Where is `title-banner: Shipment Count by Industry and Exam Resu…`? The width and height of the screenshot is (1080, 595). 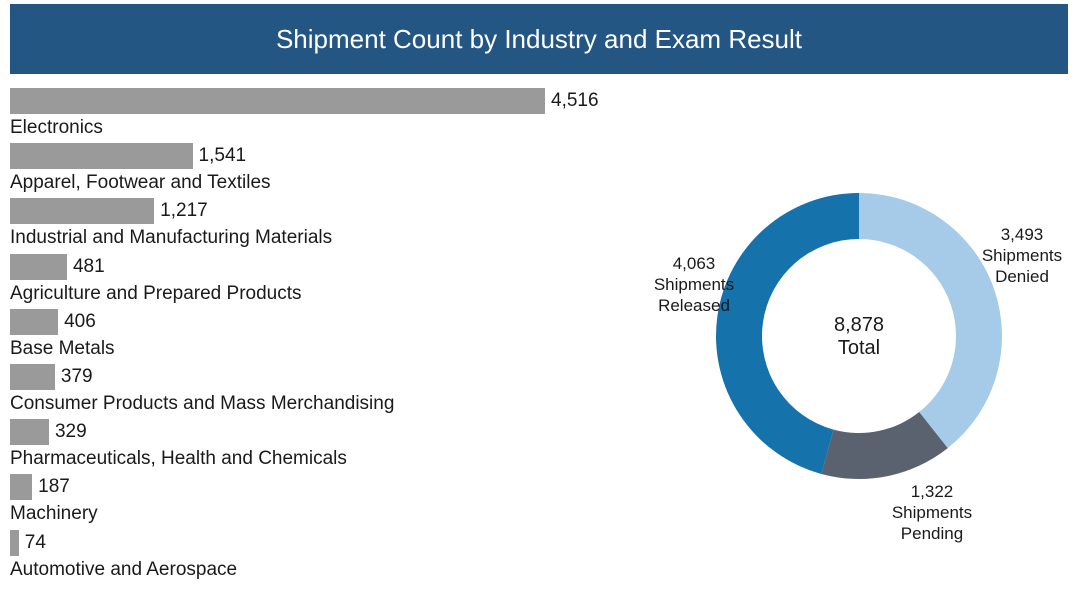 title-banner: Shipment Count by Industry and Exam Resu… is located at coordinates (539, 39).